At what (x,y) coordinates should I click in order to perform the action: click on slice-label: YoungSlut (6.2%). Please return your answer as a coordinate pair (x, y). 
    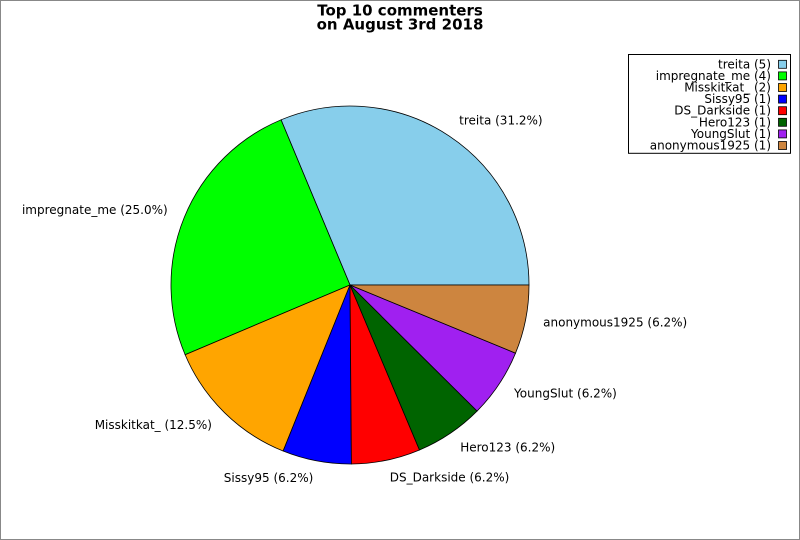
    Looking at the image, I should click on (565, 393).